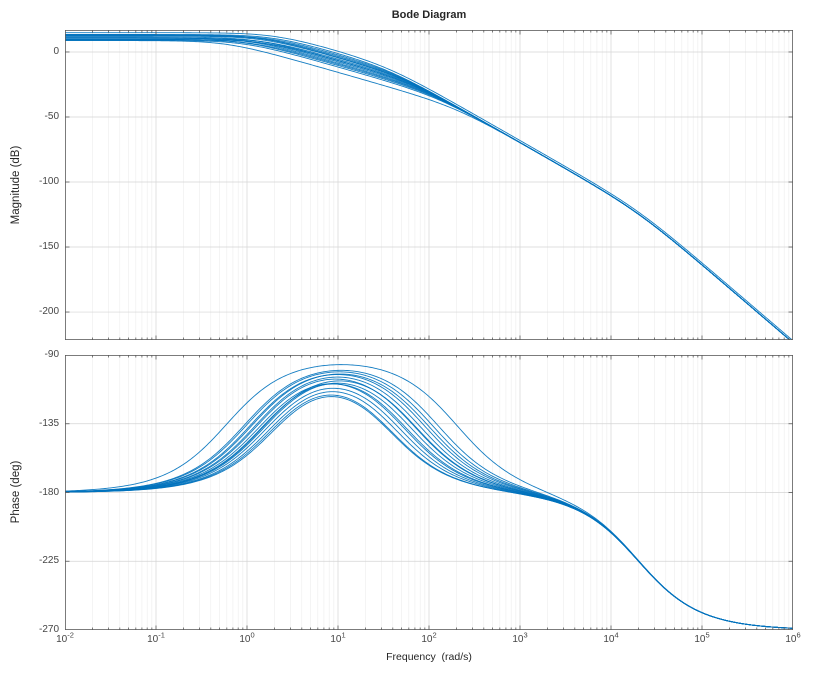  I want to click on magnitude-y-tick-label: 0, so click(56, 51).